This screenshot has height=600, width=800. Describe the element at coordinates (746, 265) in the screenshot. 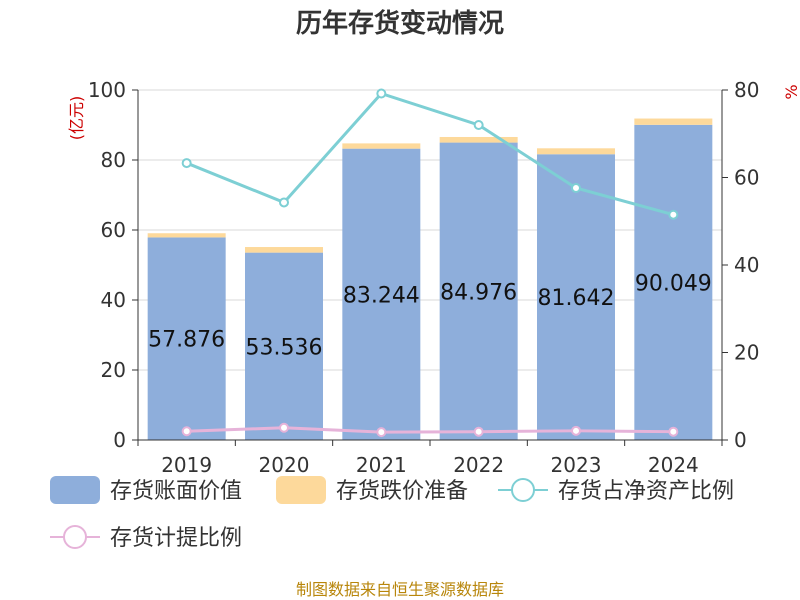

I see `right-axis-tick-label: 40` at that location.